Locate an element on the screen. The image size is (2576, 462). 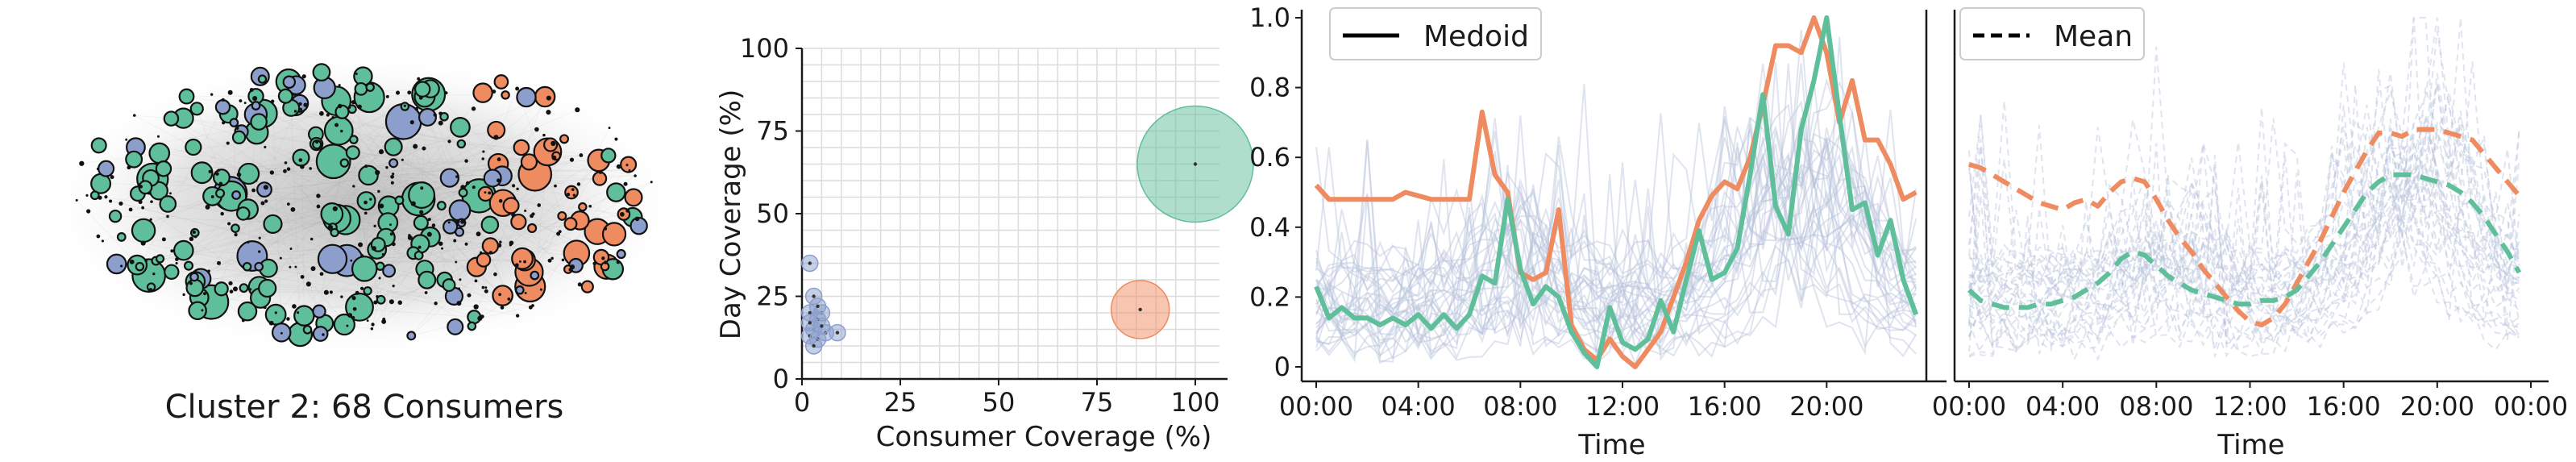
network-nodes is located at coordinates (364, 205).